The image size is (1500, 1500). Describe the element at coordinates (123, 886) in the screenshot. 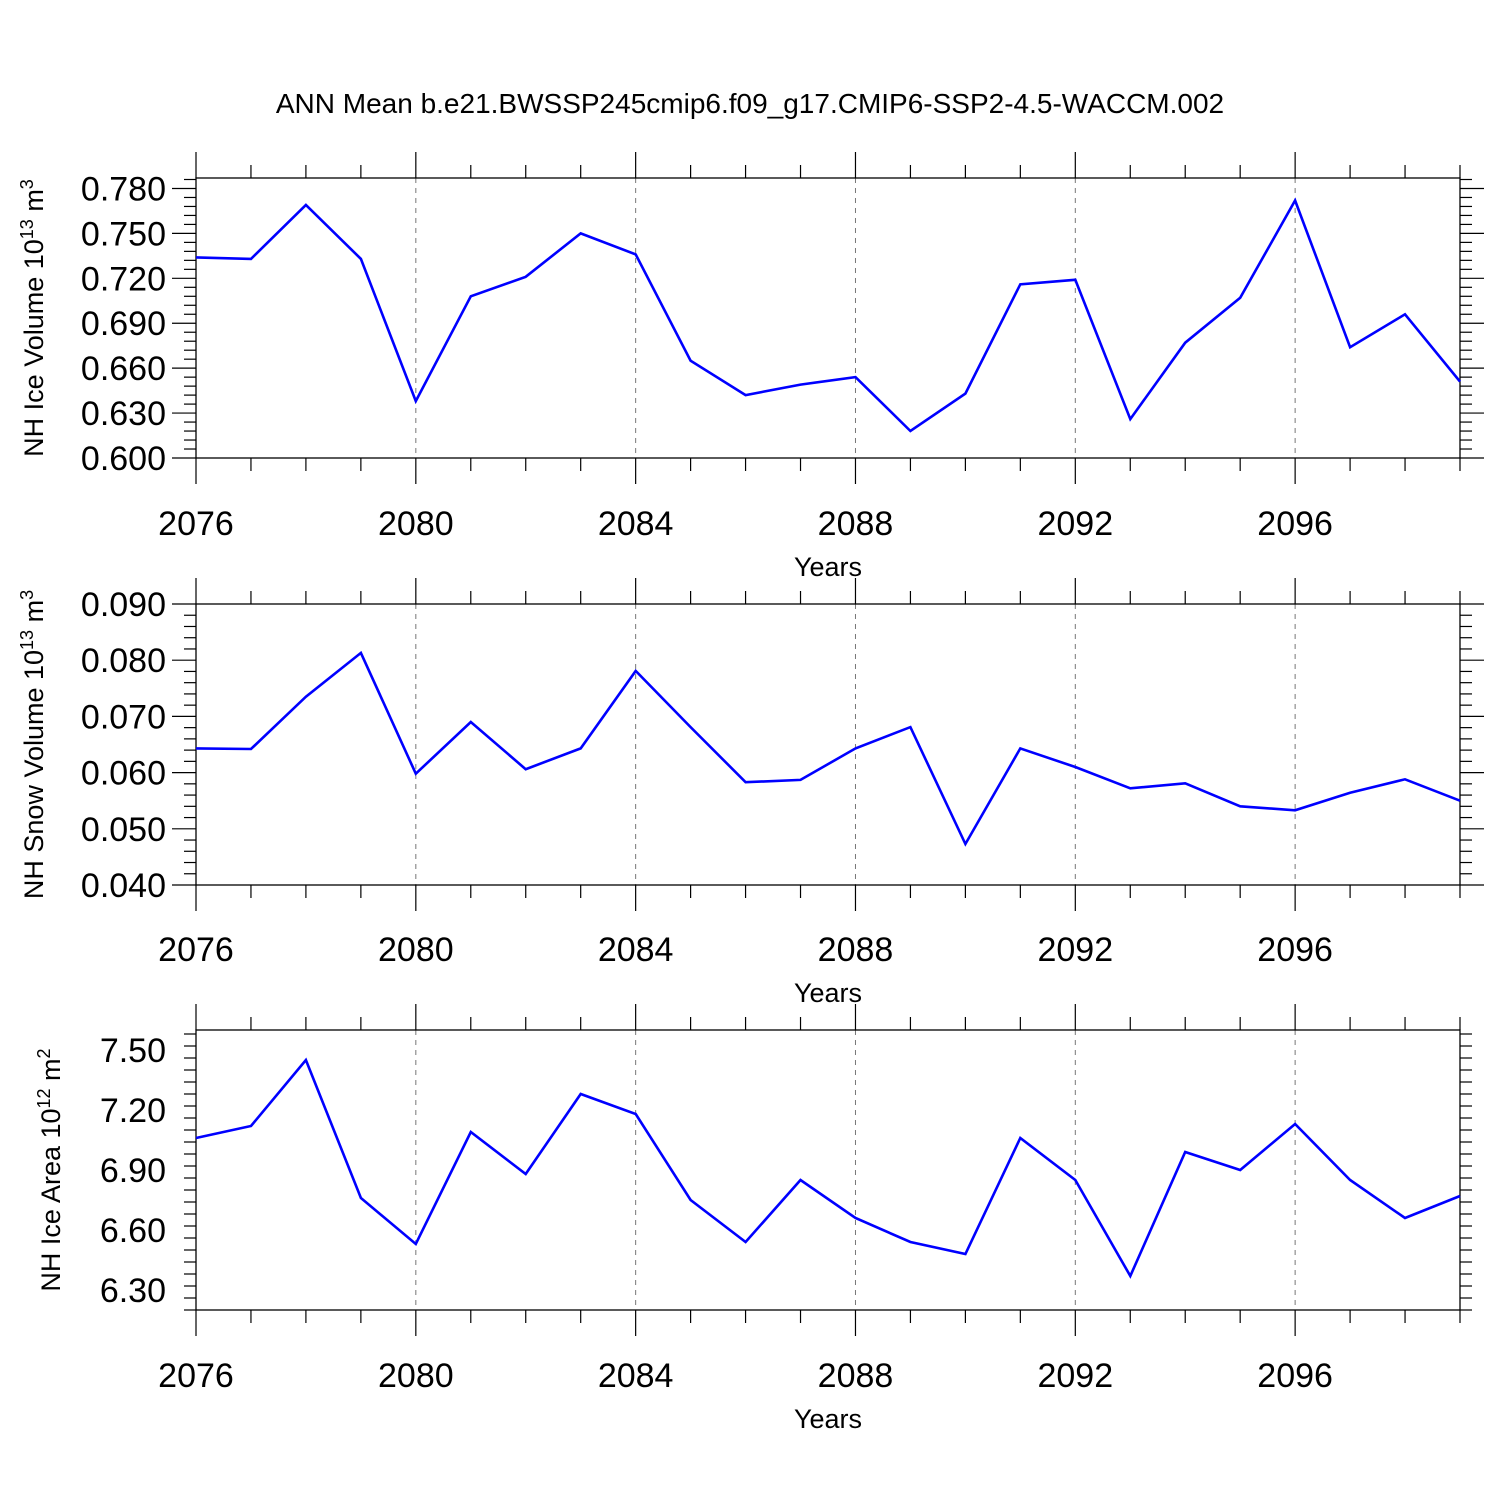

I see `y-tick-label: 0.040` at that location.